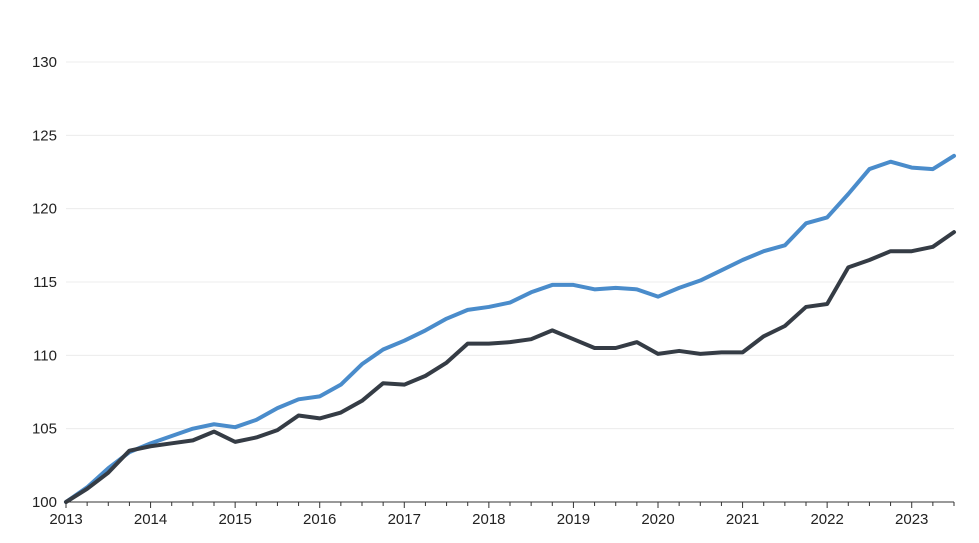 This screenshot has height=543, width=979. I want to click on x-tick-label-2017: 2017, so click(404, 519).